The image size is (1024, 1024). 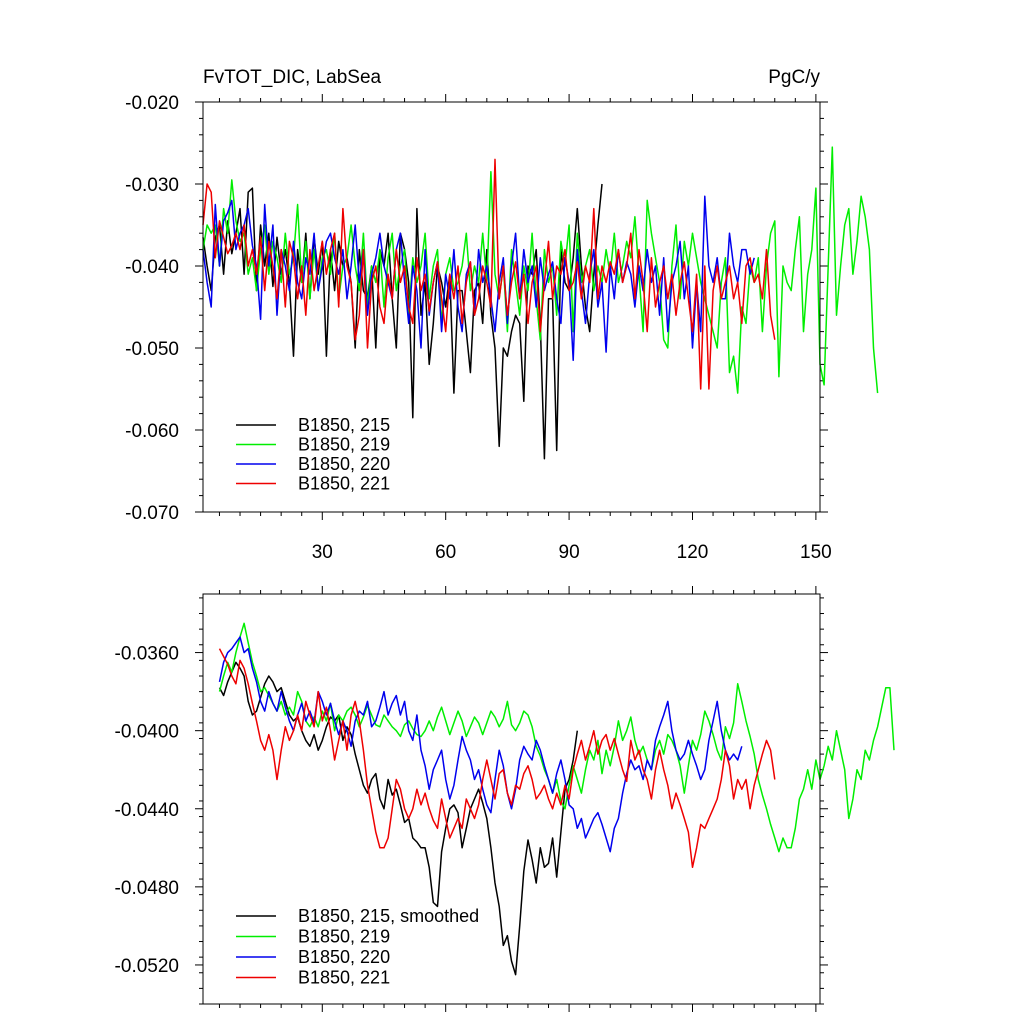 I want to click on y-tick-label: -0.020, so click(x=152, y=103).